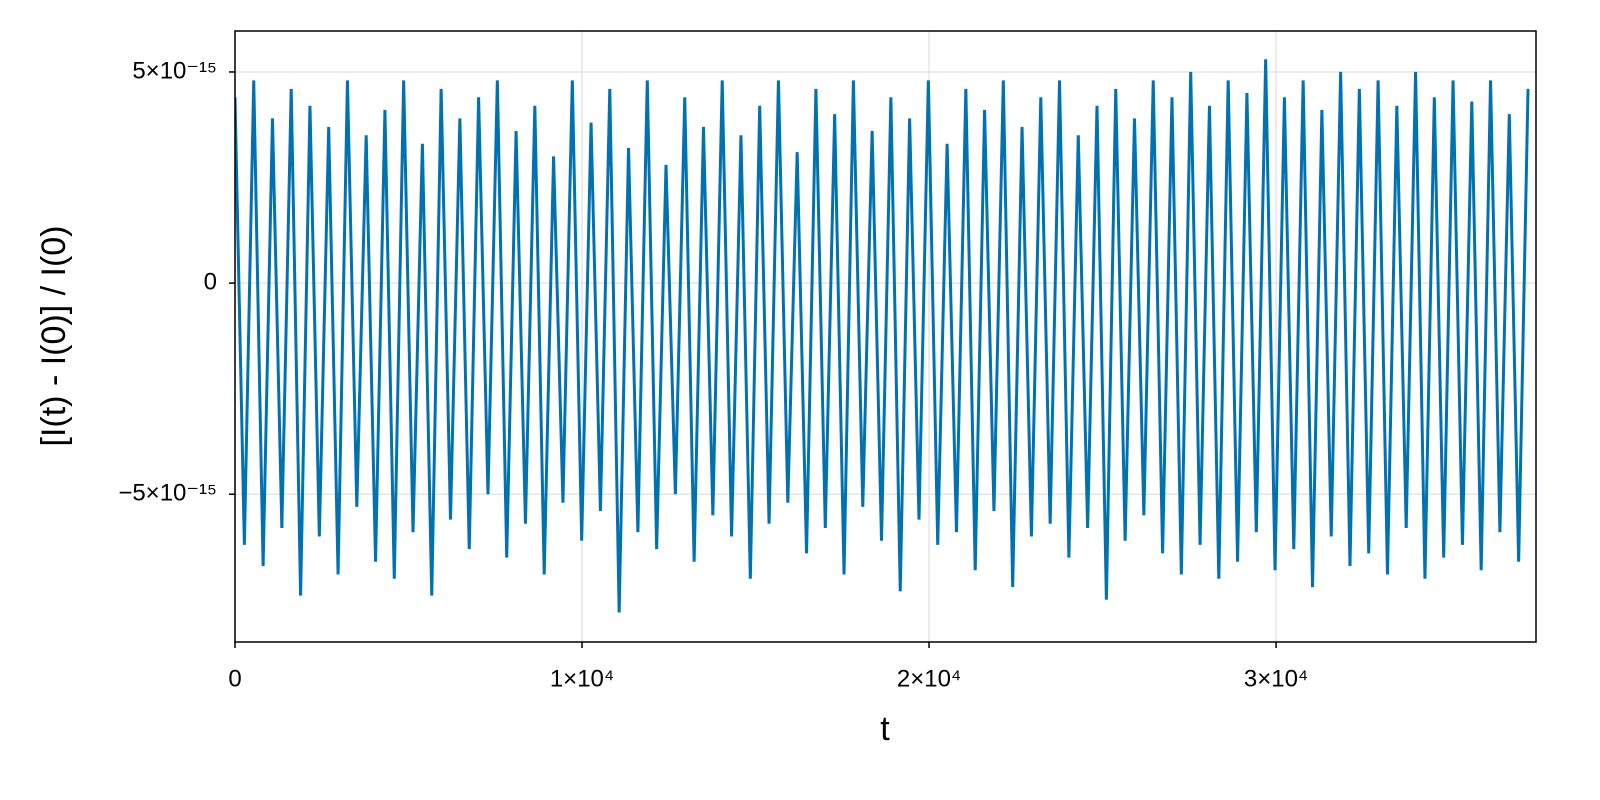 This screenshot has width=1600, height=800. Describe the element at coordinates (174, 70) in the screenshot. I see `y-tick-label: 5×10⁻¹⁵` at that location.